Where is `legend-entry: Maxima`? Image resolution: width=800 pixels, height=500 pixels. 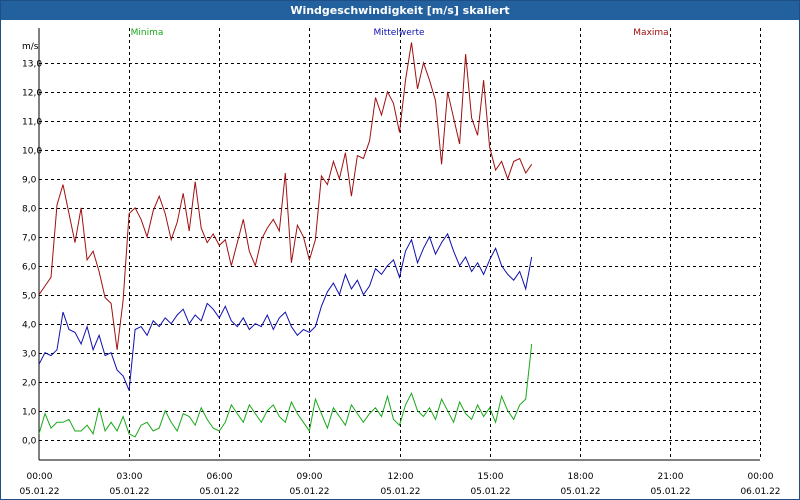 legend-entry: Maxima is located at coordinates (650, 33).